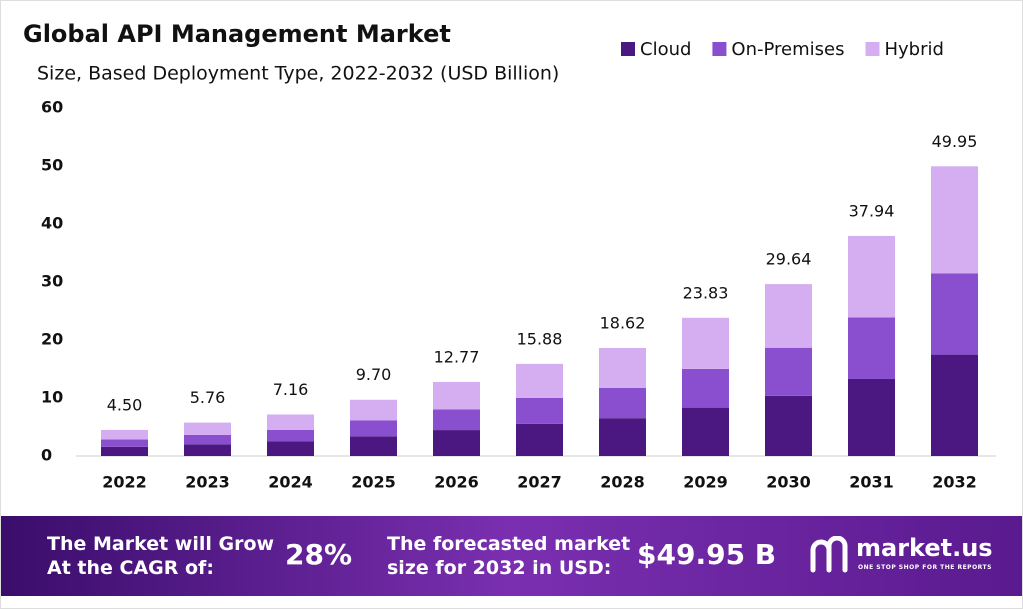 This screenshot has width=1023, height=609. Describe the element at coordinates (374, 374) in the screenshot. I see `total-label: 9.70` at that location.